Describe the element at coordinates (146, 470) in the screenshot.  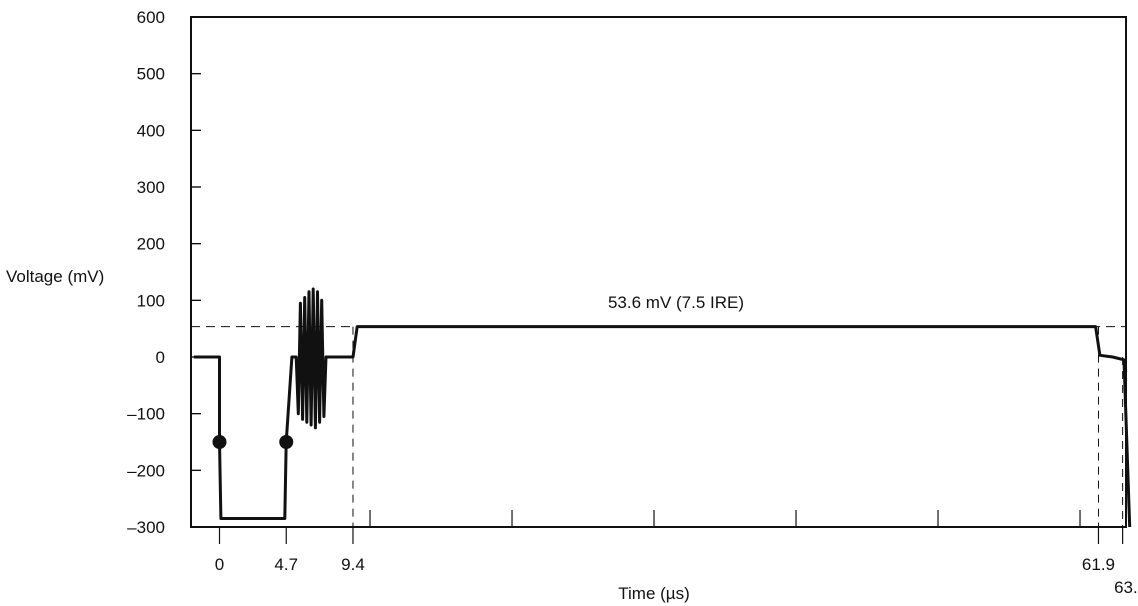
I see `y-tick-label: –200` at that location.